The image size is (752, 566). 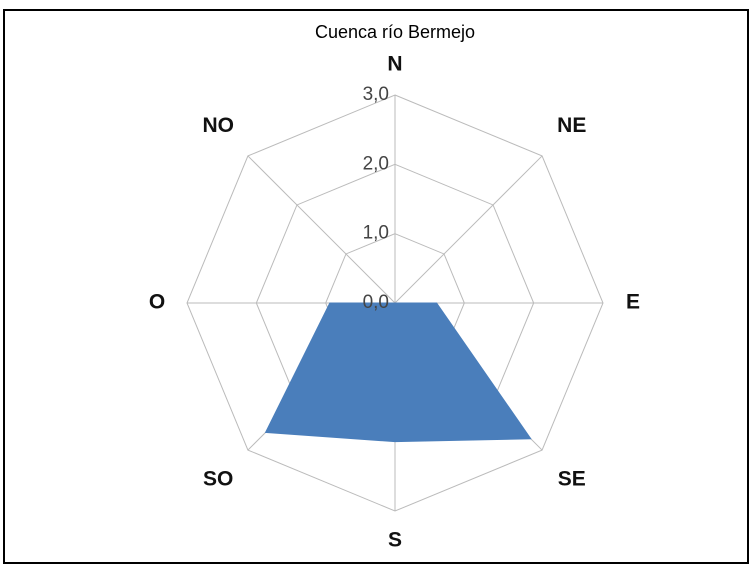 What do you see at coordinates (633, 302) in the screenshot?
I see `category-label: E` at bounding box center [633, 302].